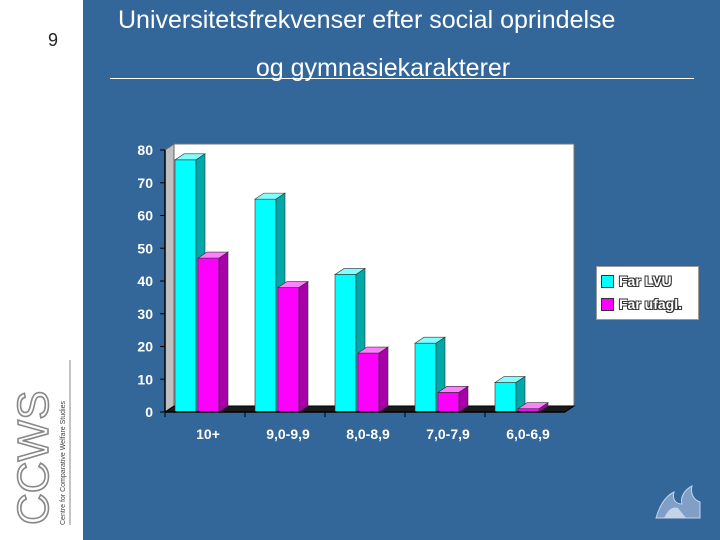 This screenshot has width=720, height=540. I want to click on slide-number: 9, so click(52, 40).